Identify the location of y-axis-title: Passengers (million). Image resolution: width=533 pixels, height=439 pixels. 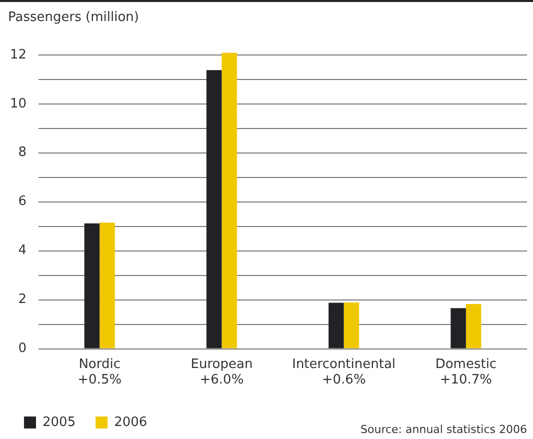
(73, 17).